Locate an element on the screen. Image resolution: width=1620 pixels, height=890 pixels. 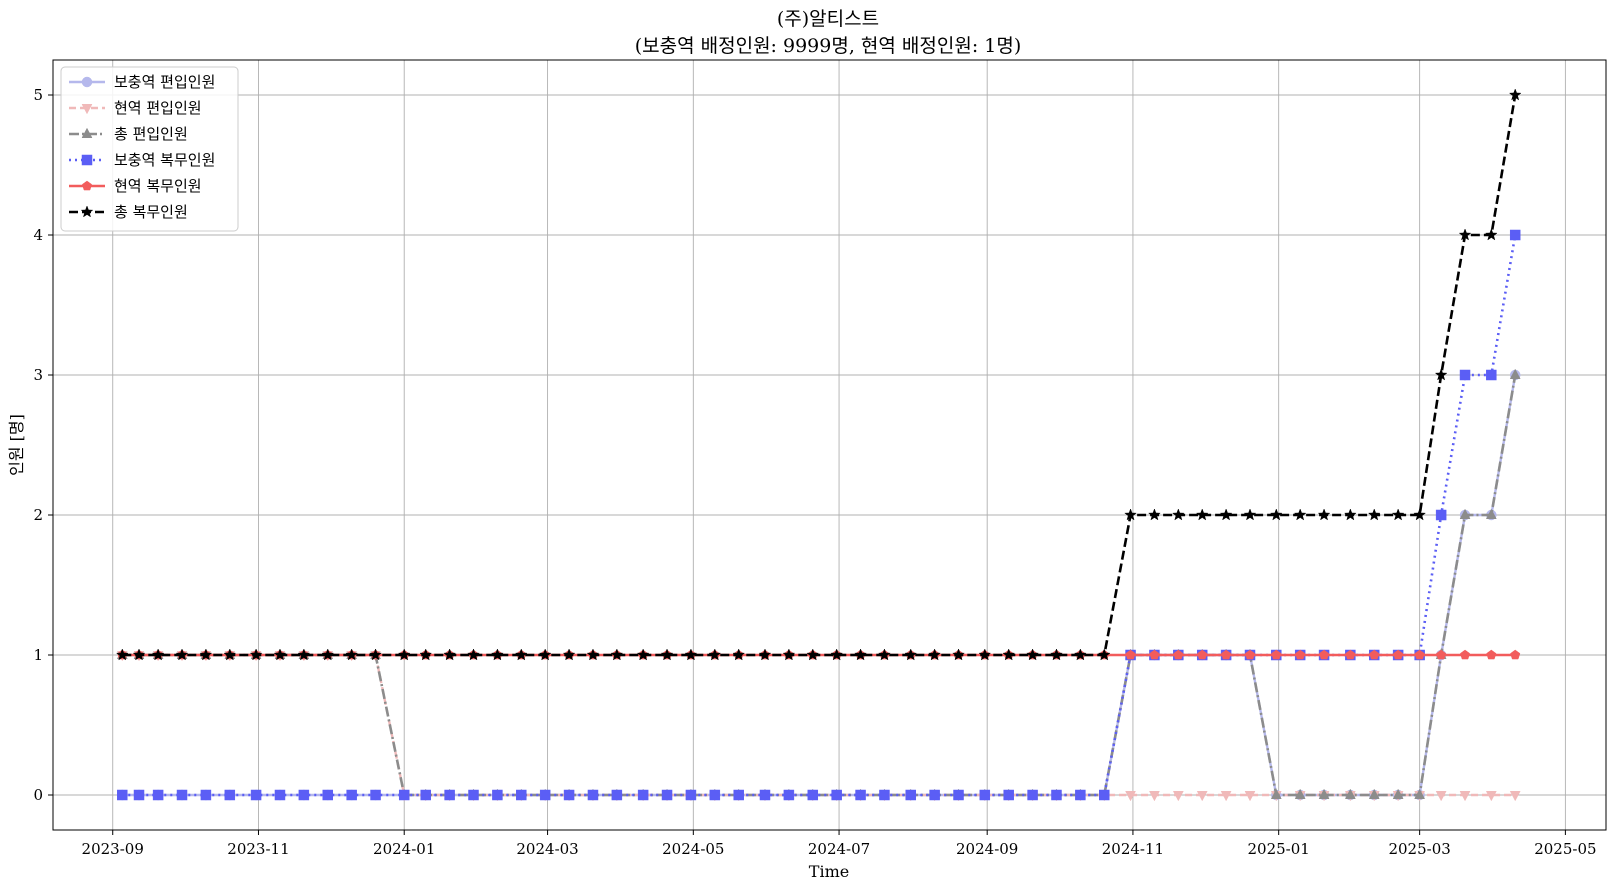
legend-item: 현역 복무인원 is located at coordinates (135, 186).